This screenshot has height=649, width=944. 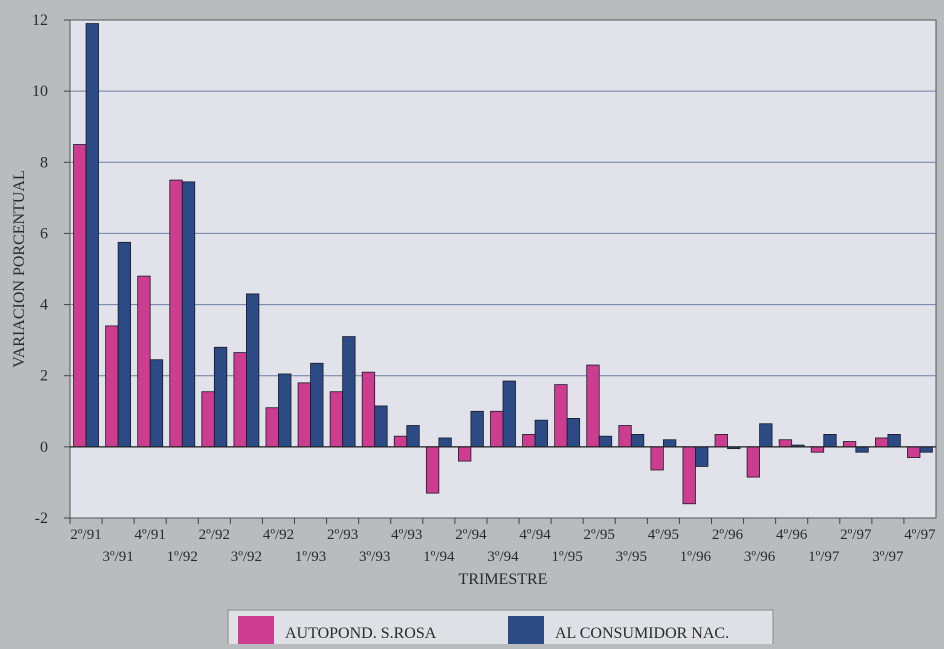 I want to click on y-tick-label: 6, so click(x=44, y=233).